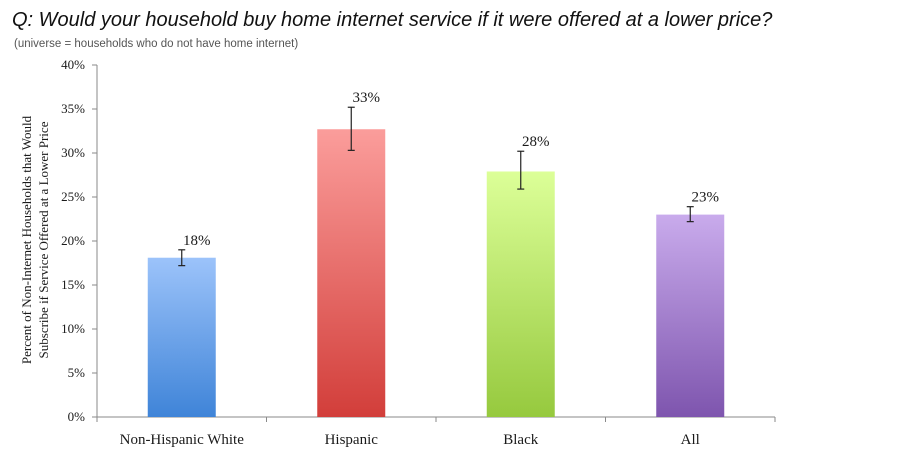 This screenshot has height=455, width=900. Describe the element at coordinates (73, 152) in the screenshot. I see `y-tick-label: 30%` at that location.